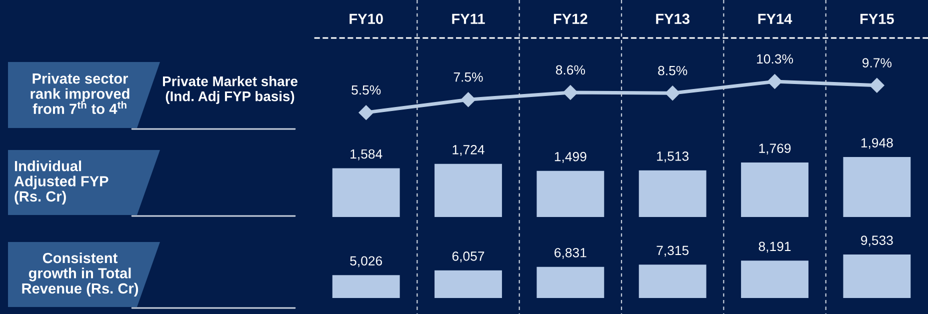 This screenshot has width=928, height=314. What do you see at coordinates (775, 59) in the screenshot?
I see `data-label: 10.3%` at bounding box center [775, 59].